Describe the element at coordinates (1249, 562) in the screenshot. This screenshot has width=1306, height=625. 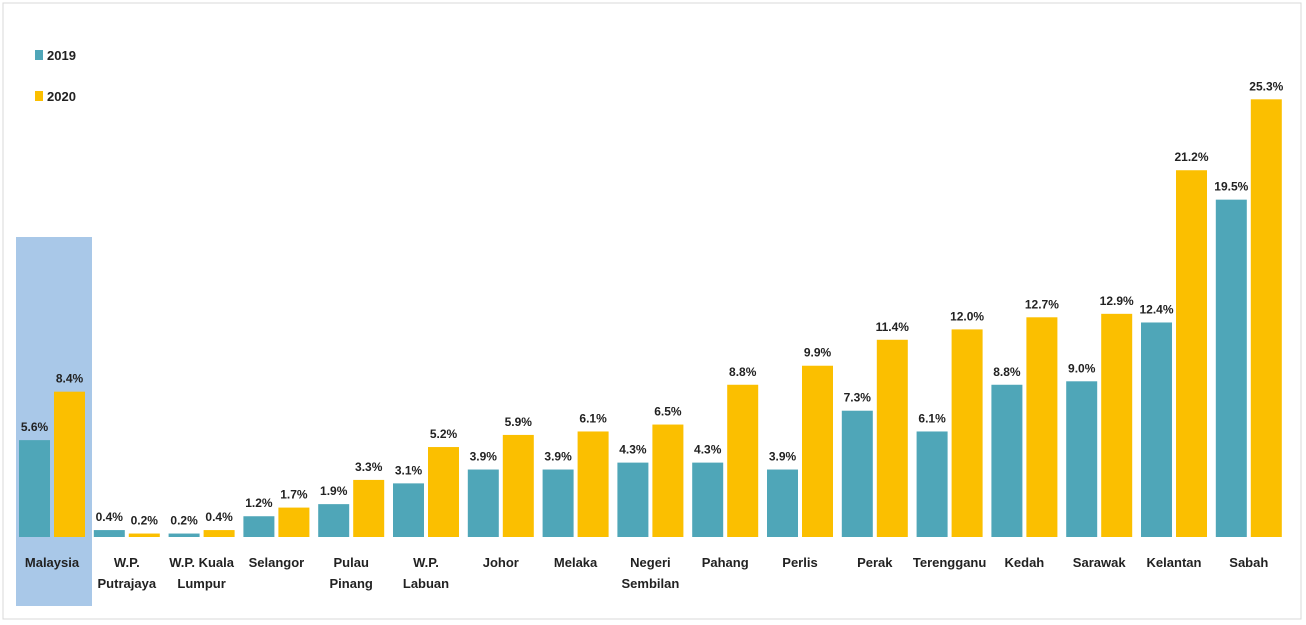
I see `x-tick-label: Sabah` at that location.